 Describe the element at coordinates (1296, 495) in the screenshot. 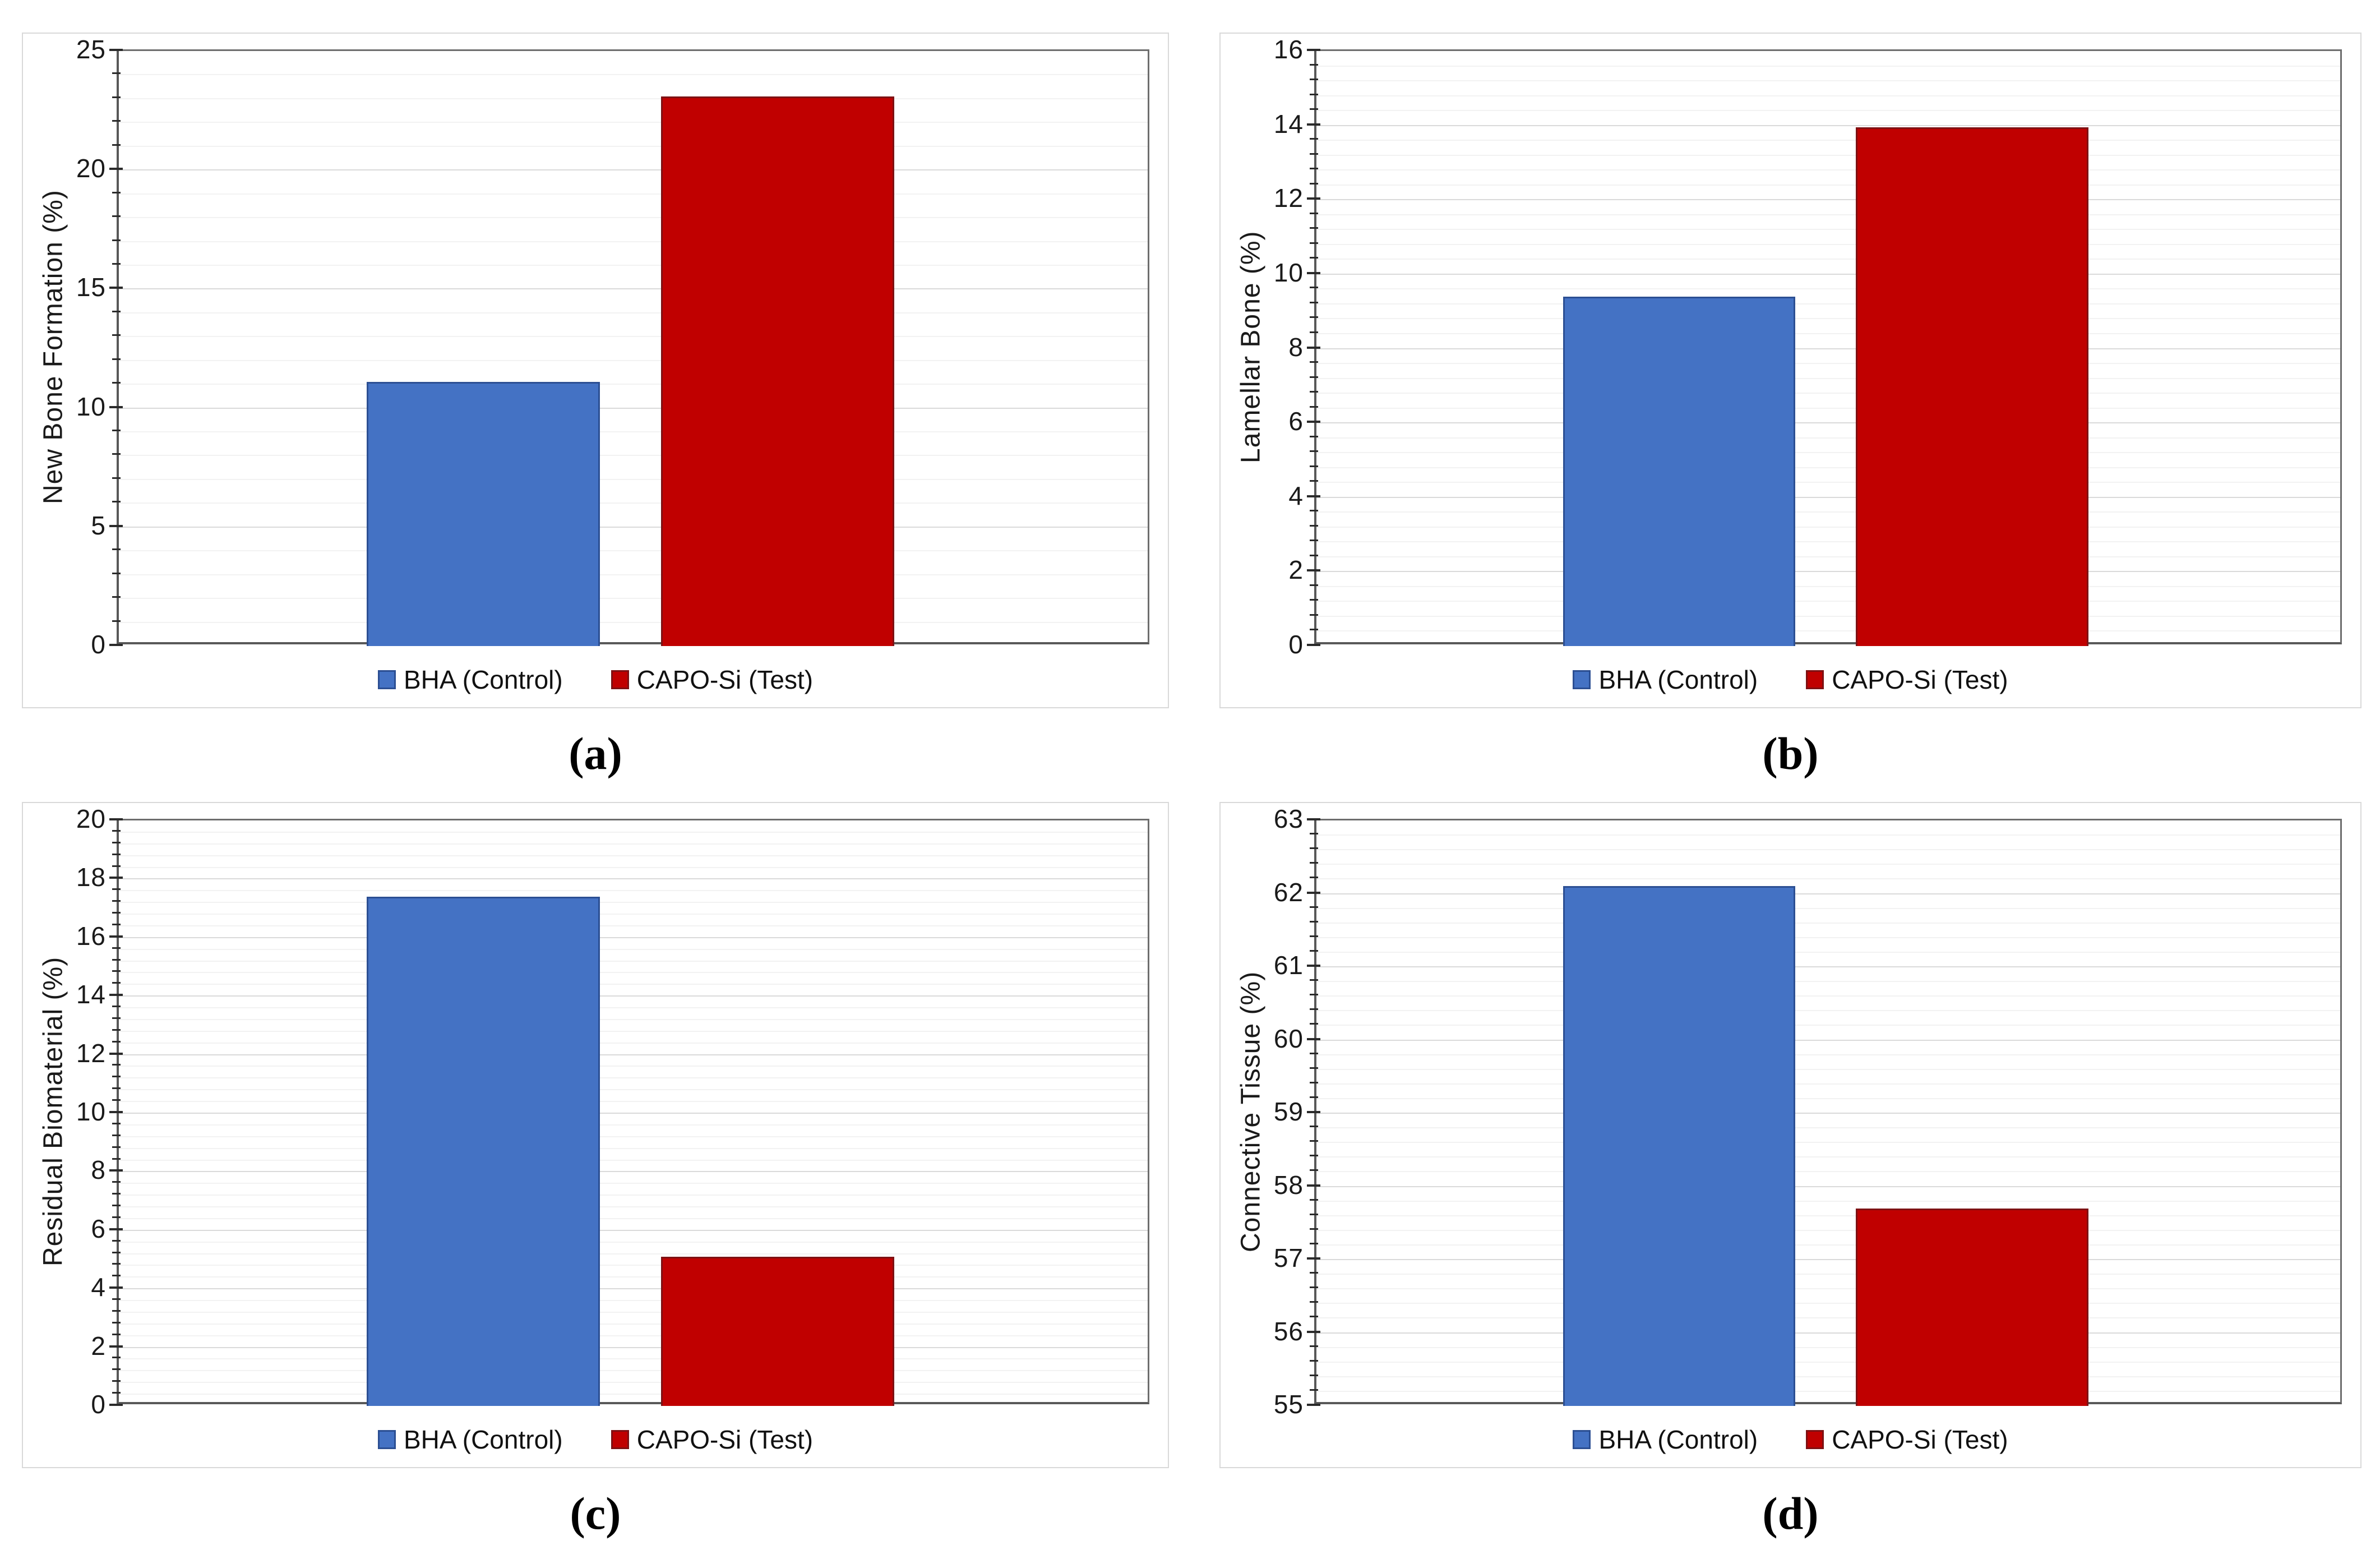

I see `y-tick-label: 4` at that location.